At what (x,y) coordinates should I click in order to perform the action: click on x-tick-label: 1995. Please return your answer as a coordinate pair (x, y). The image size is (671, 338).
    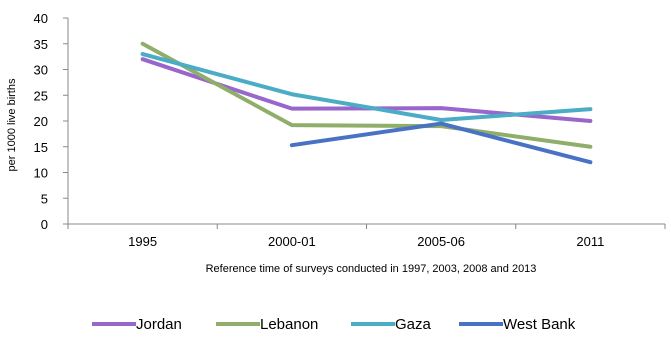
    Looking at the image, I should click on (142, 241).